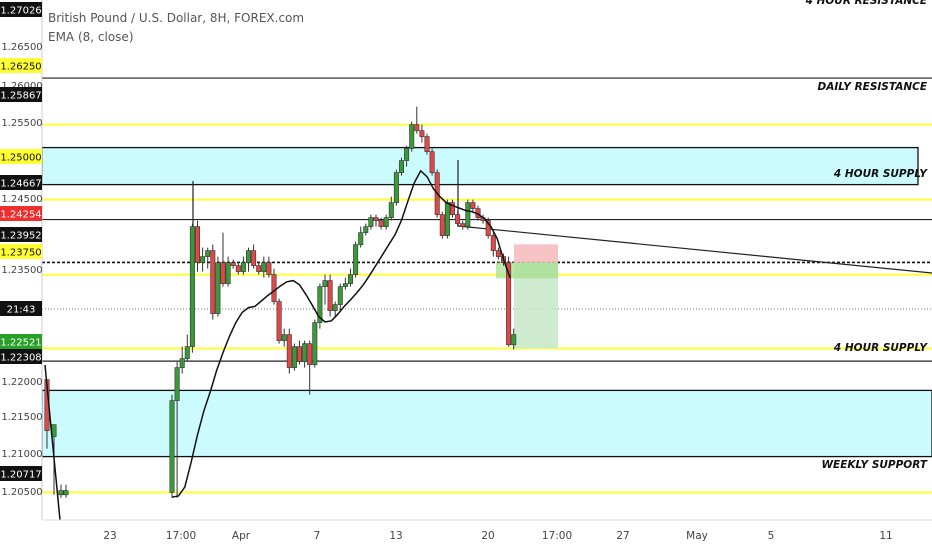  Describe the element at coordinates (885, 536) in the screenshot. I see `x-tick-label: 11` at that location.